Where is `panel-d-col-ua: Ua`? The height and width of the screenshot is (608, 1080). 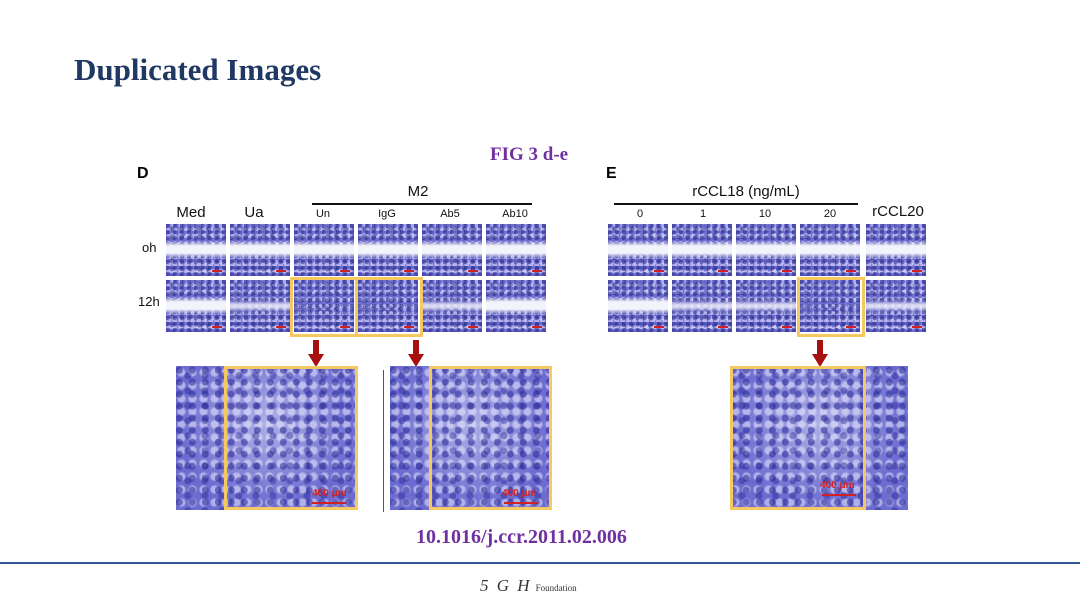 panel-d-col-ua: Ua is located at coordinates (254, 212).